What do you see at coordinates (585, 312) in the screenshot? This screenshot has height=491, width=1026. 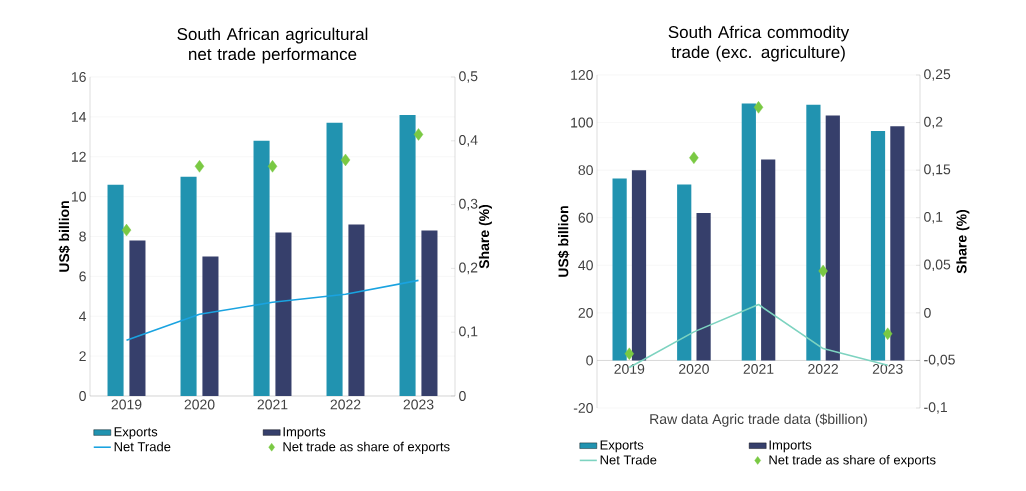 I see `y-tick-label: 20` at bounding box center [585, 312].